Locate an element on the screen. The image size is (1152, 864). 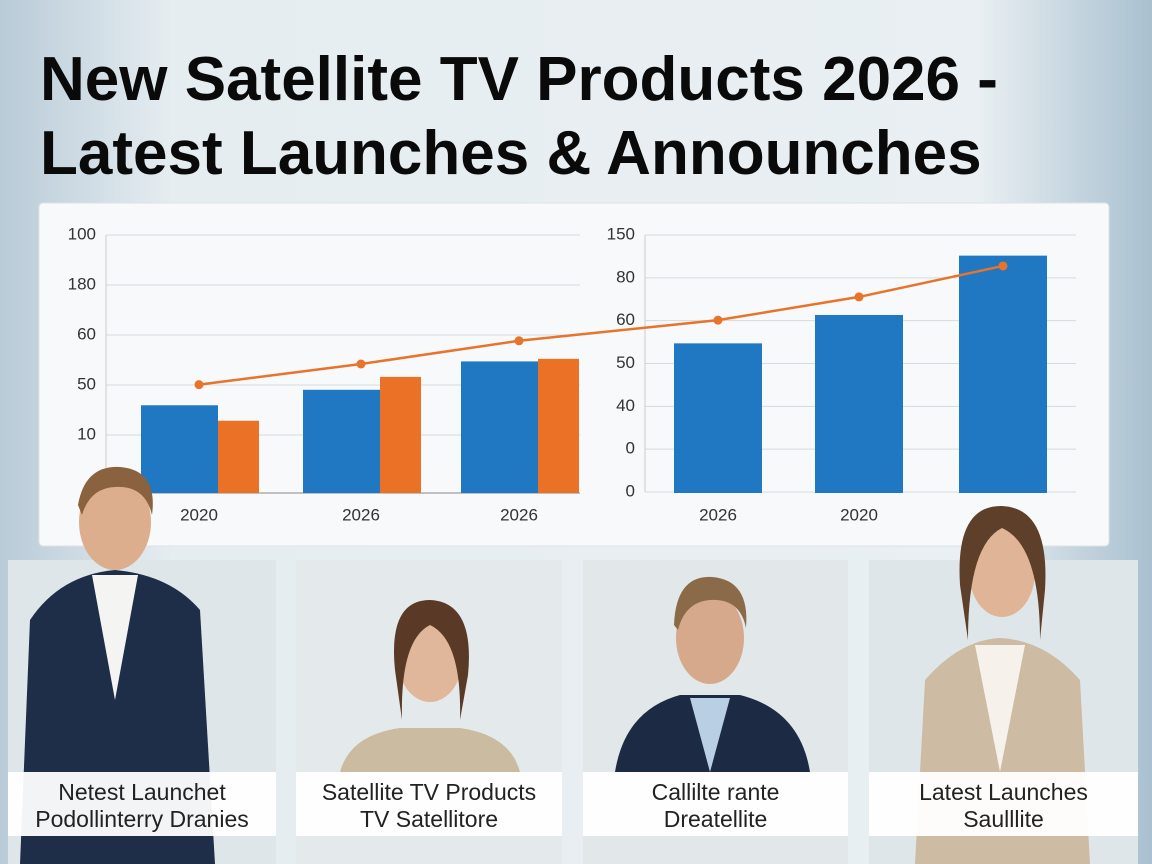
title-line: New Satellite TV Products 2026 - is located at coordinates (519, 79).